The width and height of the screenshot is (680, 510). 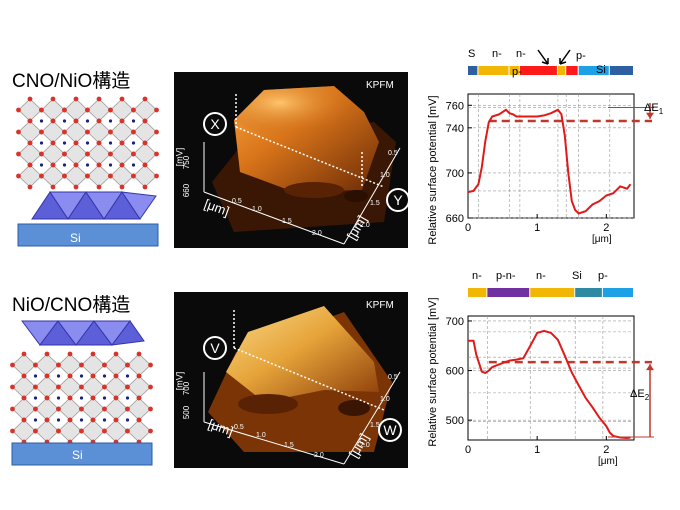 I want to click on region-label: Si, so click(x=577, y=276).